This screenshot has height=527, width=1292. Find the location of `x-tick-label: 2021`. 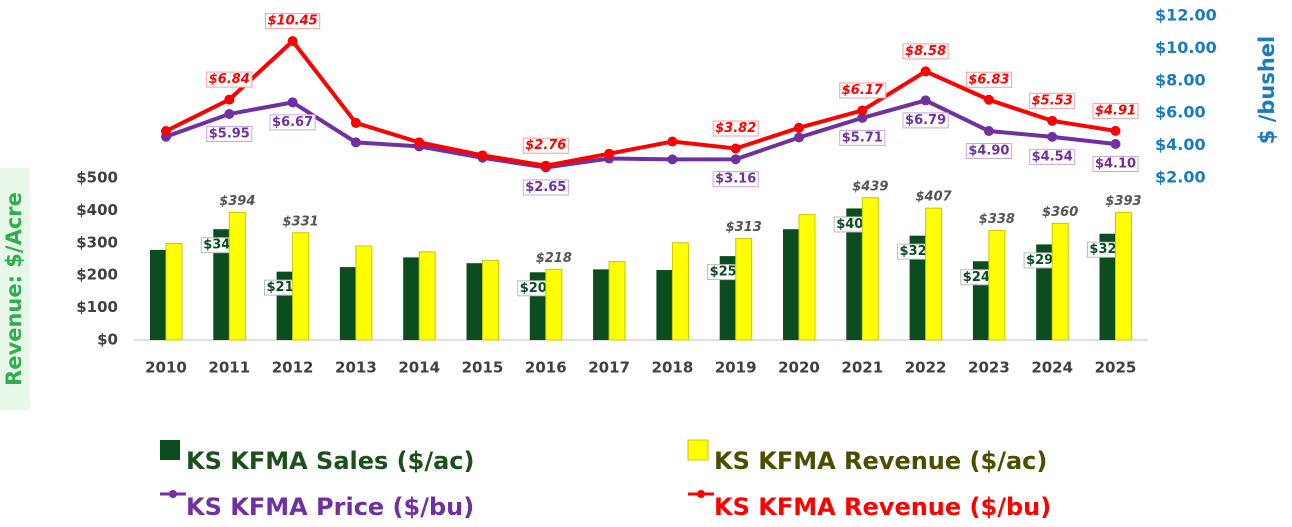

x-tick-label: 2021 is located at coordinates (862, 368).